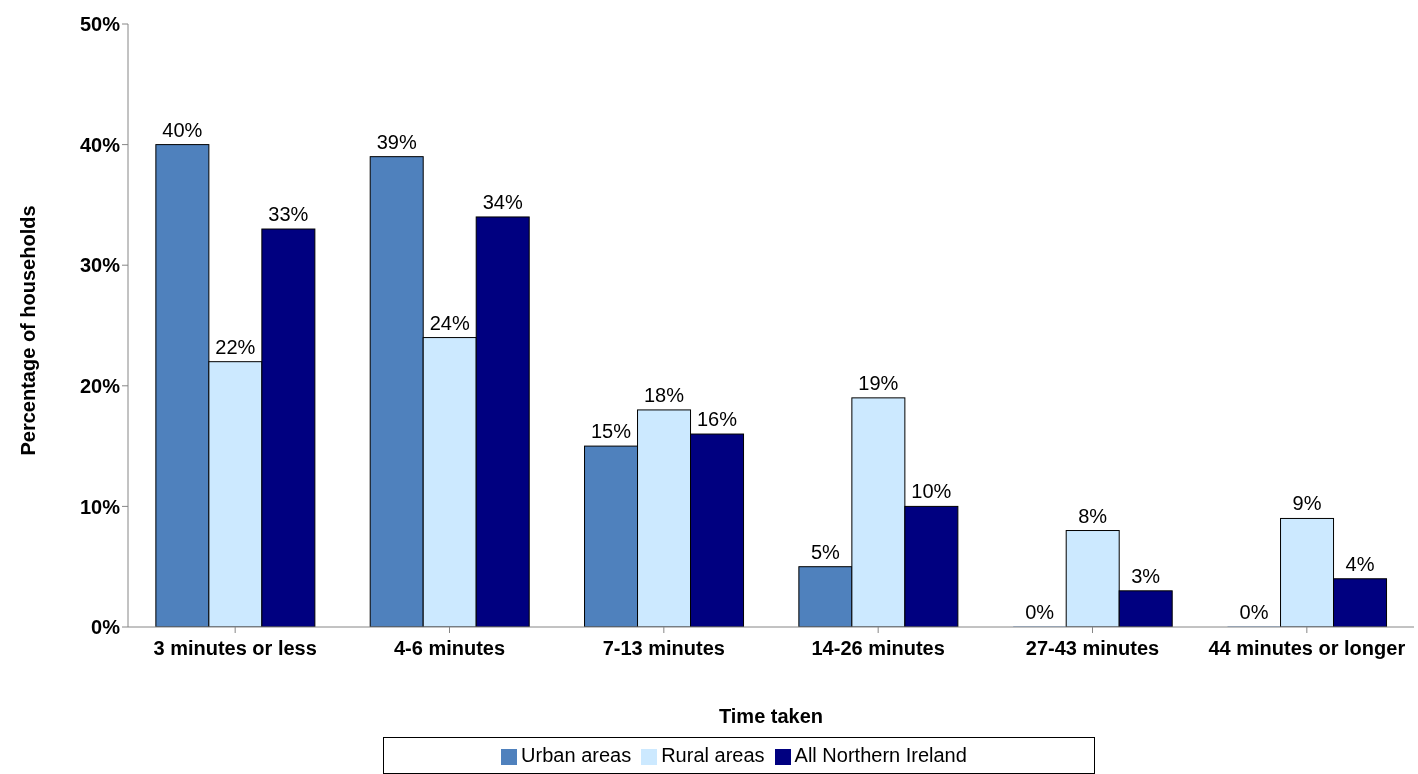  What do you see at coordinates (235, 346) in the screenshot?
I see `data-label: 22%` at bounding box center [235, 346].